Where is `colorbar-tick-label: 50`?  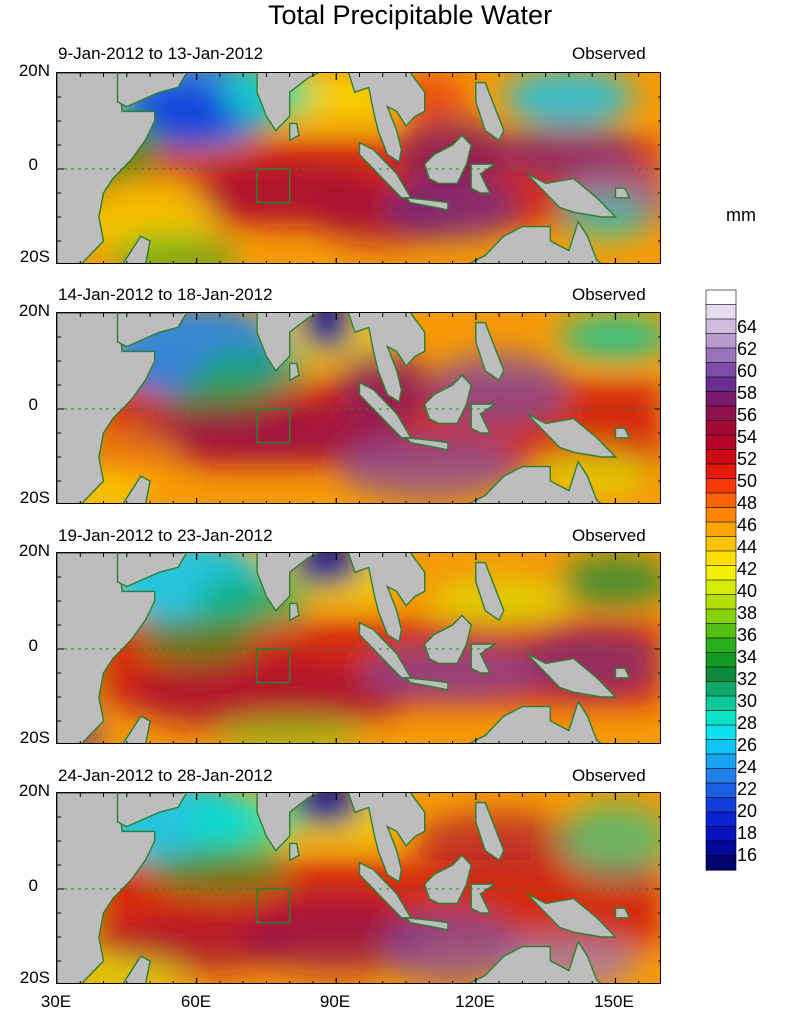
colorbar-tick-label: 50 is located at coordinates (747, 481).